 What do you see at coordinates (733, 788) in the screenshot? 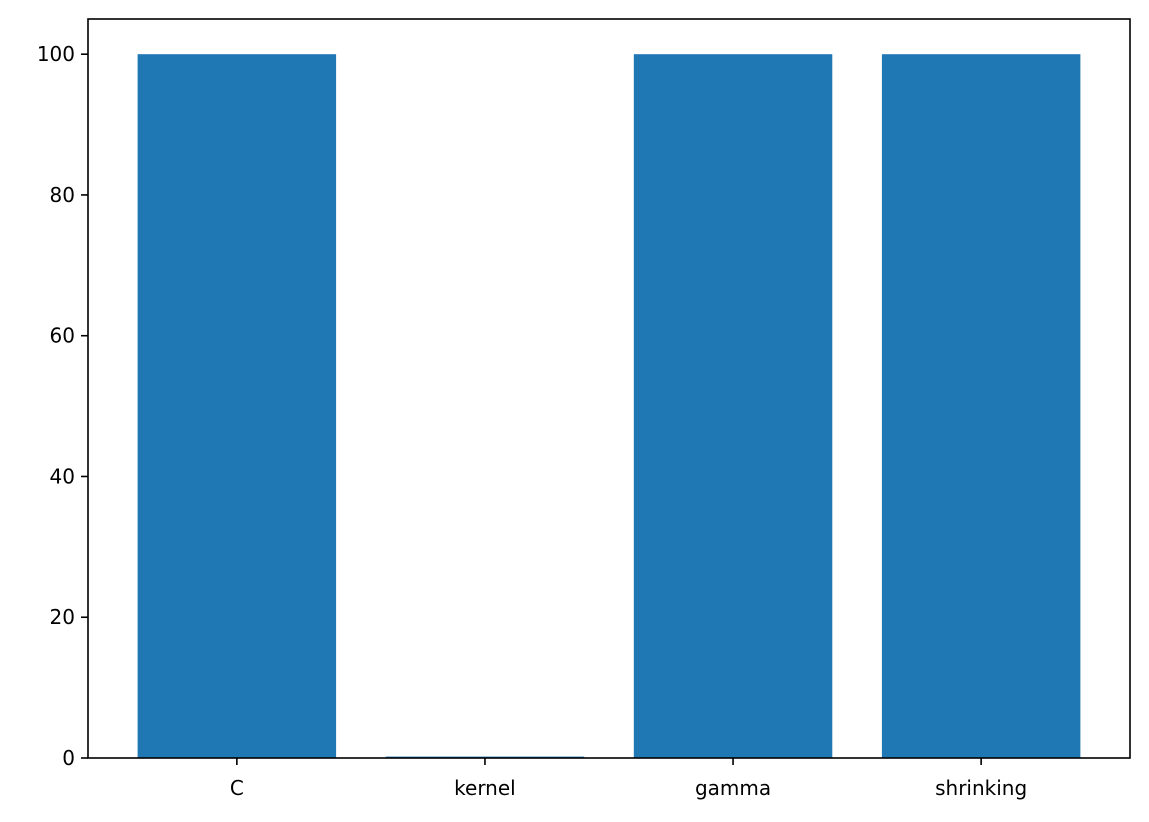
I see `x-tick-label: gamma` at bounding box center [733, 788].